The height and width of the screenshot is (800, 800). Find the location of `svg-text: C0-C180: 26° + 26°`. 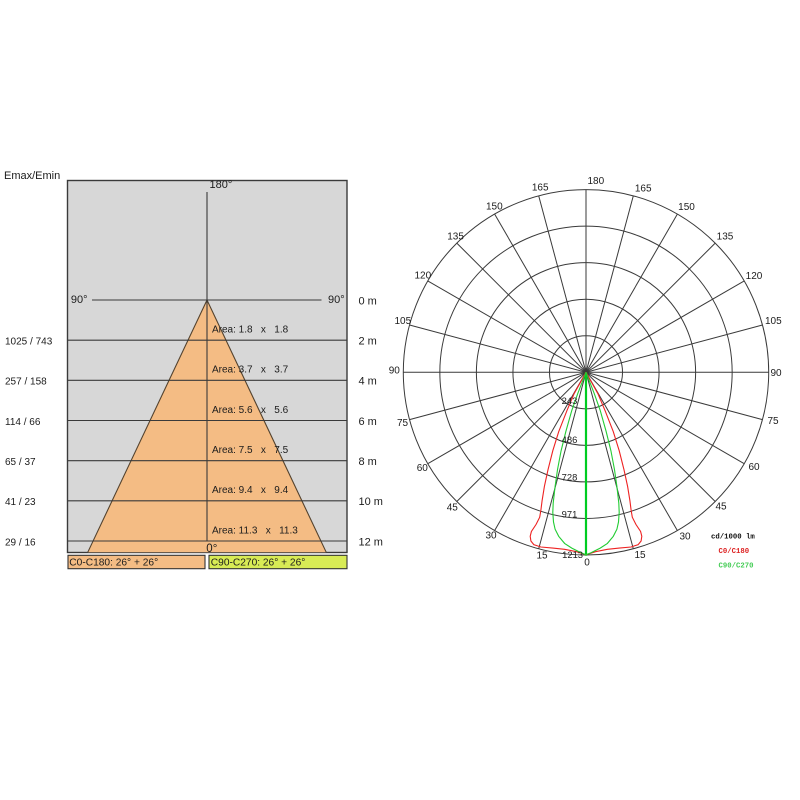

svg-text: C0-C180: 26° + 26° is located at coordinates (113, 562).